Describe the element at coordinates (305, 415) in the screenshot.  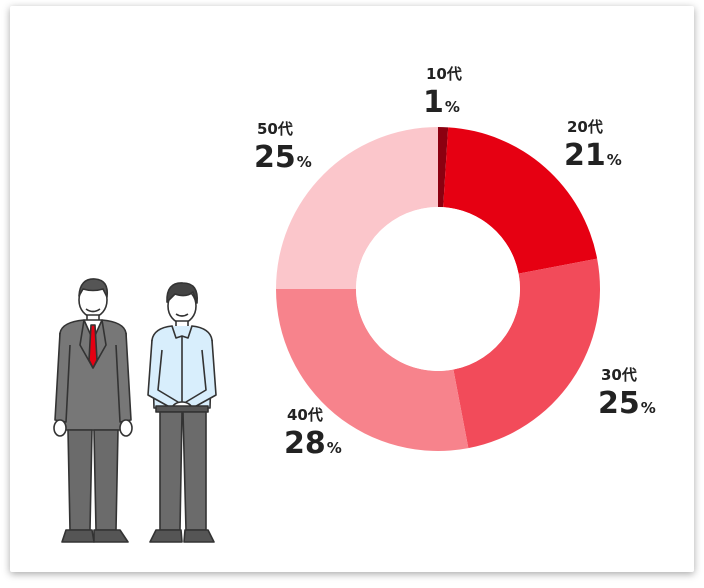
I see `slice-label-4: 40代` at that location.